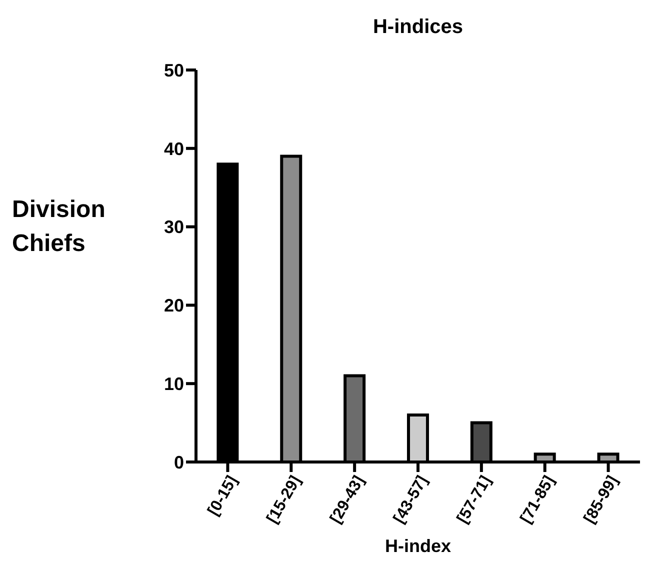 Image resolution: width=662 pixels, height=583 pixels. What do you see at coordinates (174, 148) in the screenshot?
I see `y-tick-label: 40` at bounding box center [174, 148].